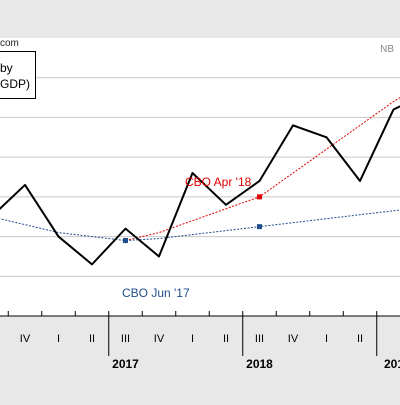 The image size is (400, 405). I want to click on marker-cbo-apr18, so click(259, 196).